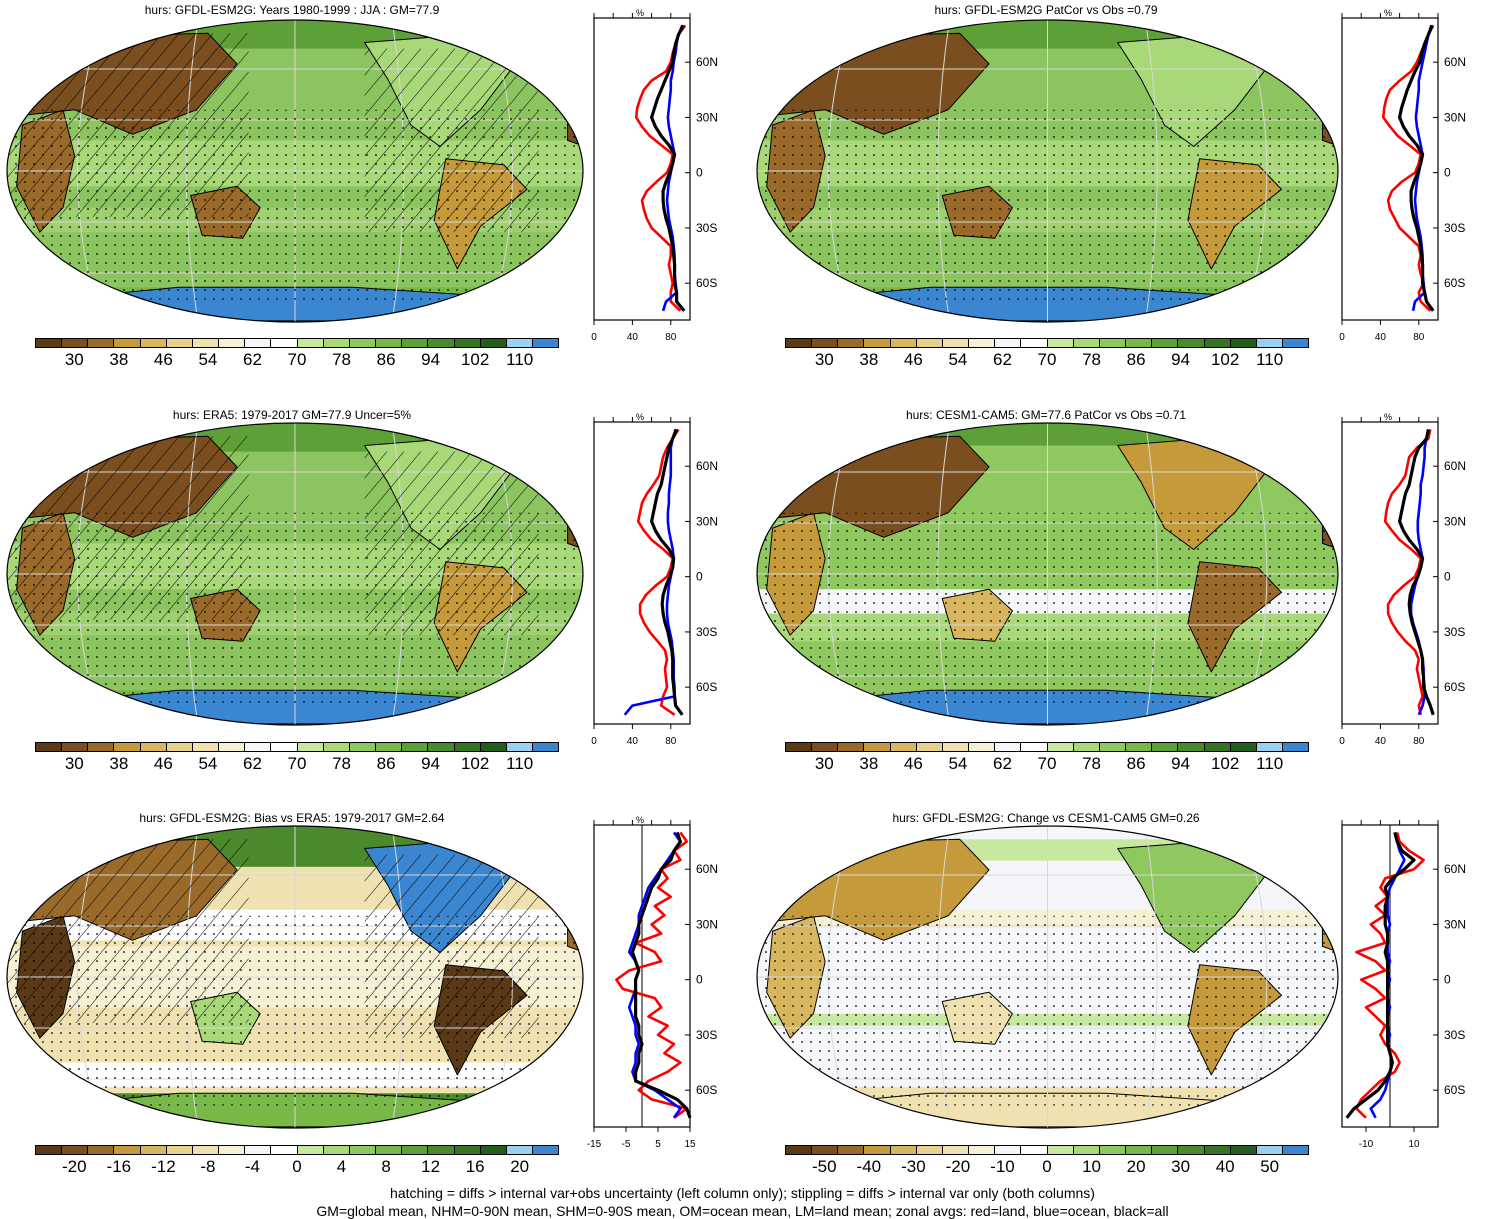  I want to click on colorbar-tick-label: 0, so click(1047, 1166).